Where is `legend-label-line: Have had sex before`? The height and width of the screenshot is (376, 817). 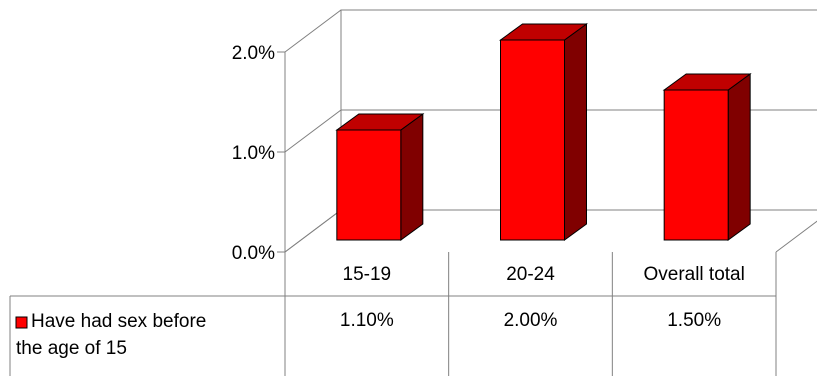
legend-label-line: Have had sex before is located at coordinates (118, 321).